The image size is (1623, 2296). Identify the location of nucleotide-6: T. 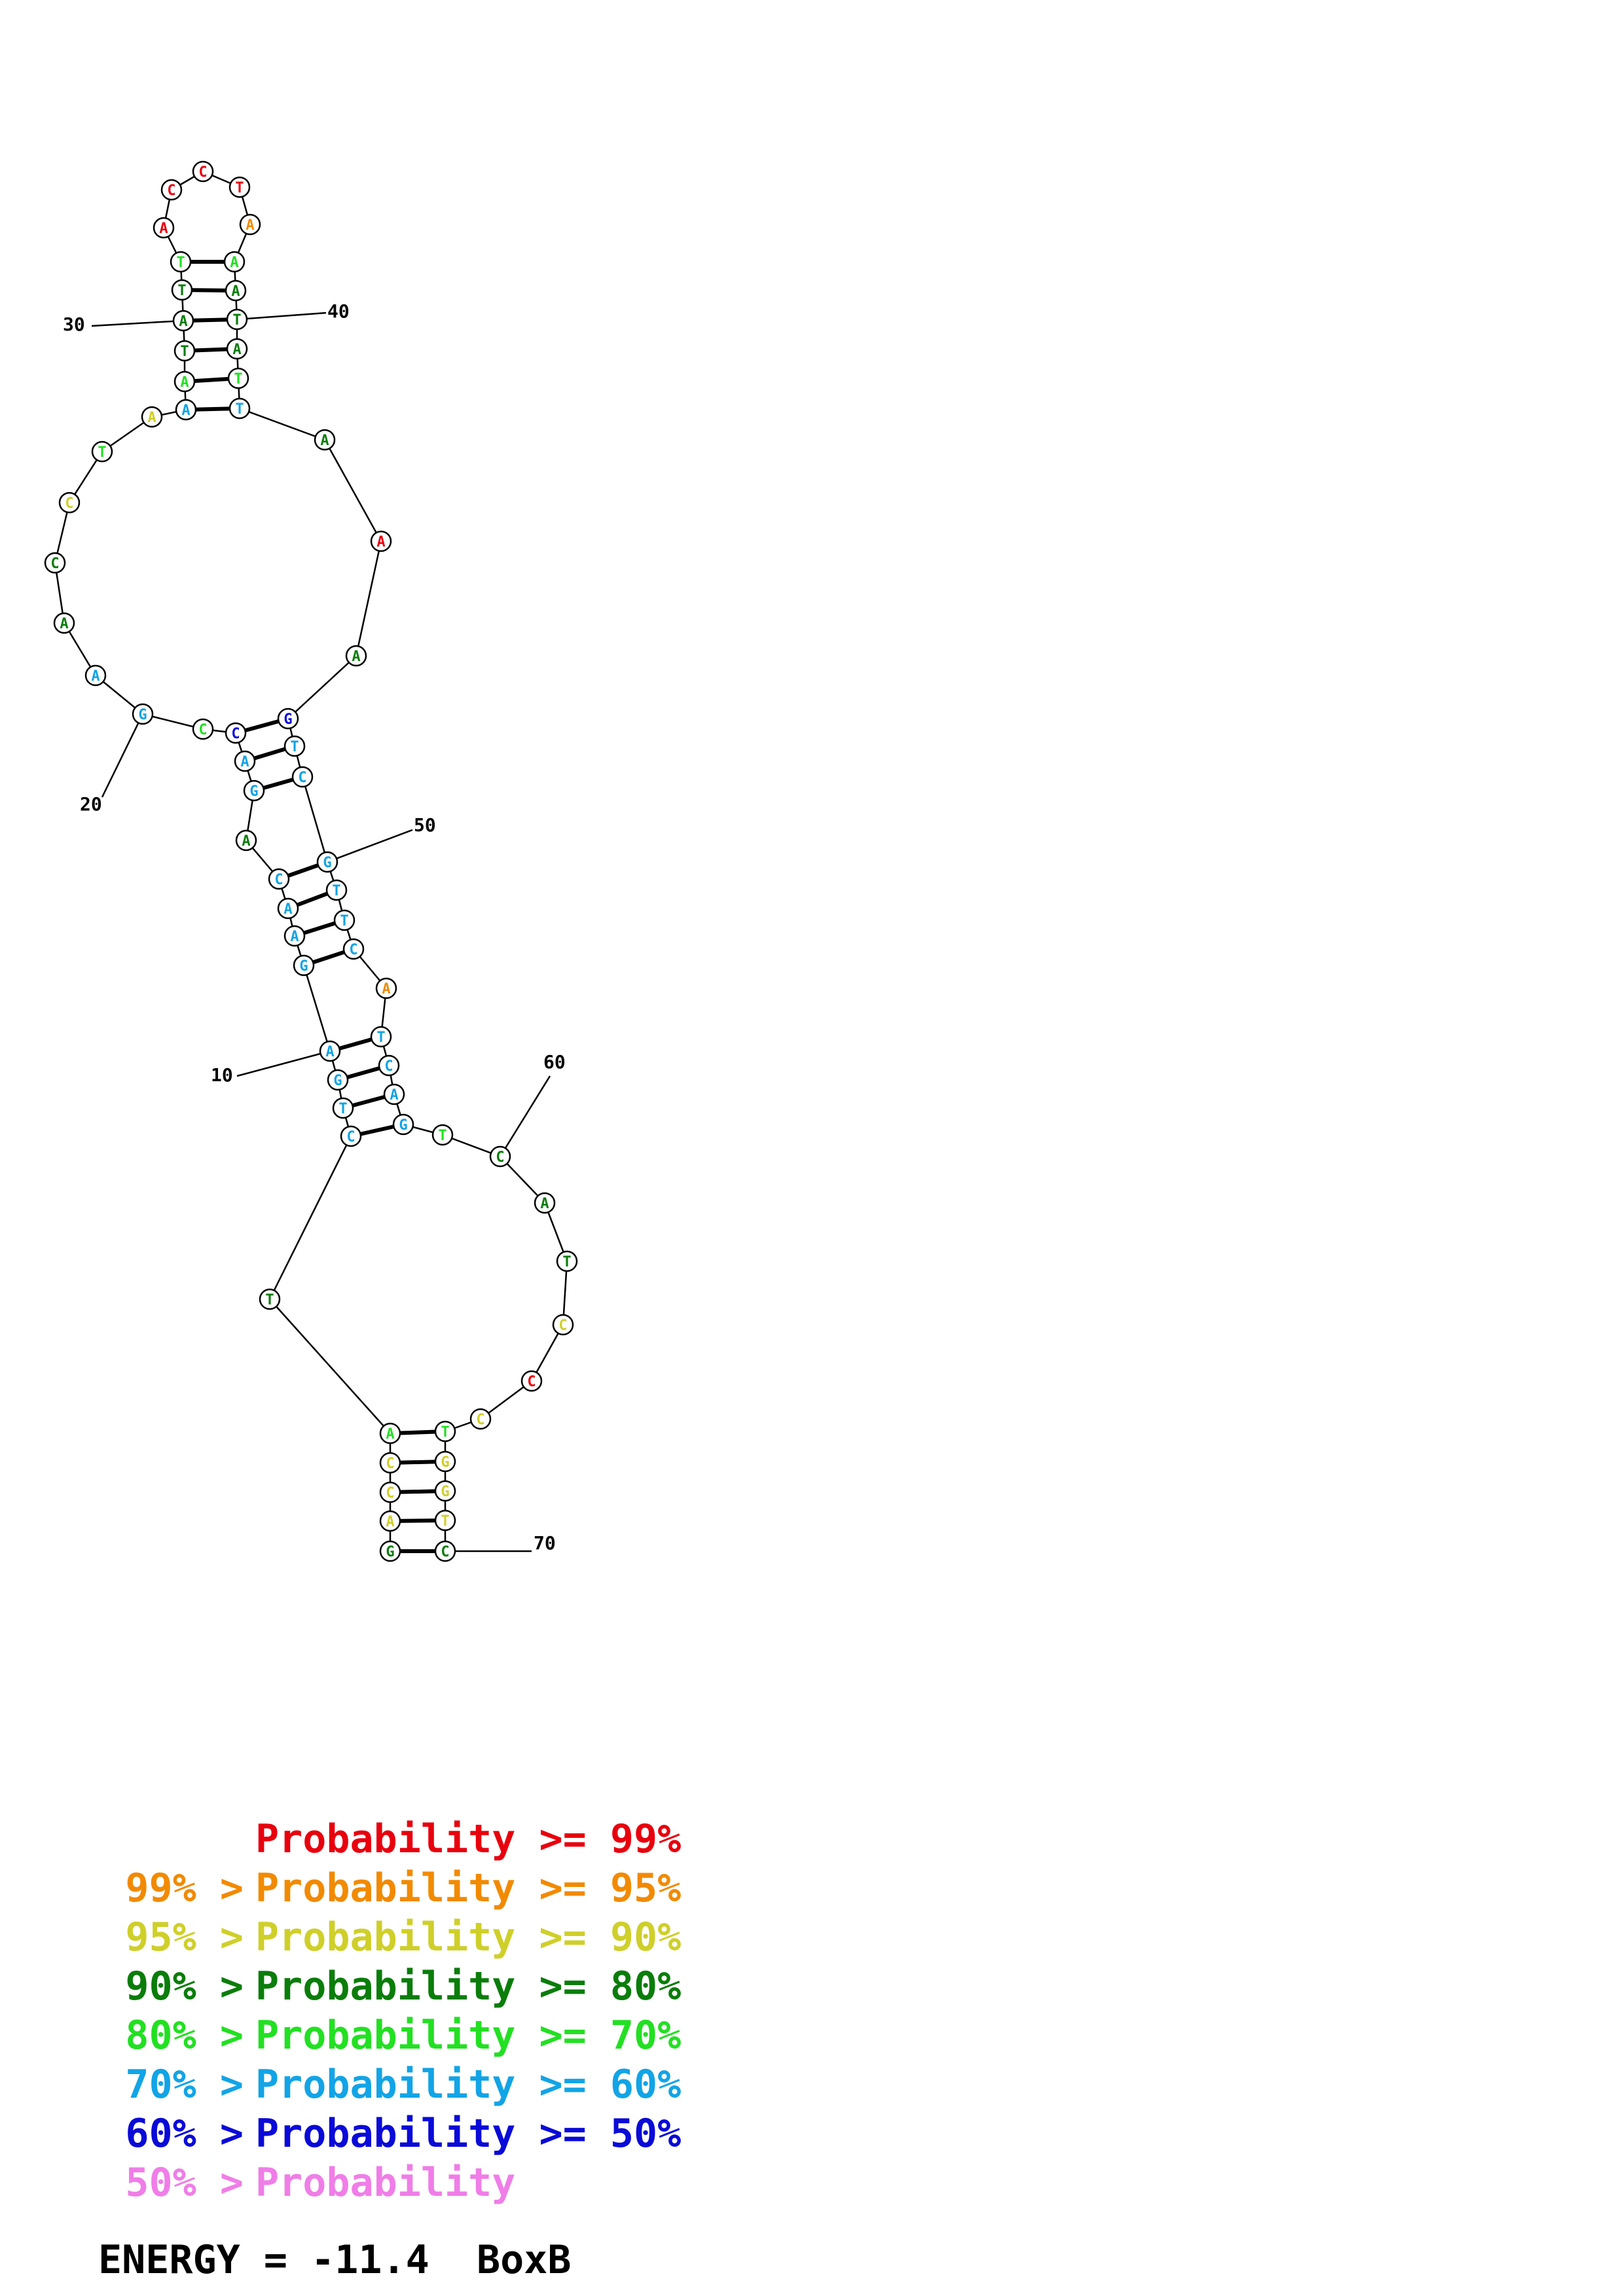
(270, 1299).